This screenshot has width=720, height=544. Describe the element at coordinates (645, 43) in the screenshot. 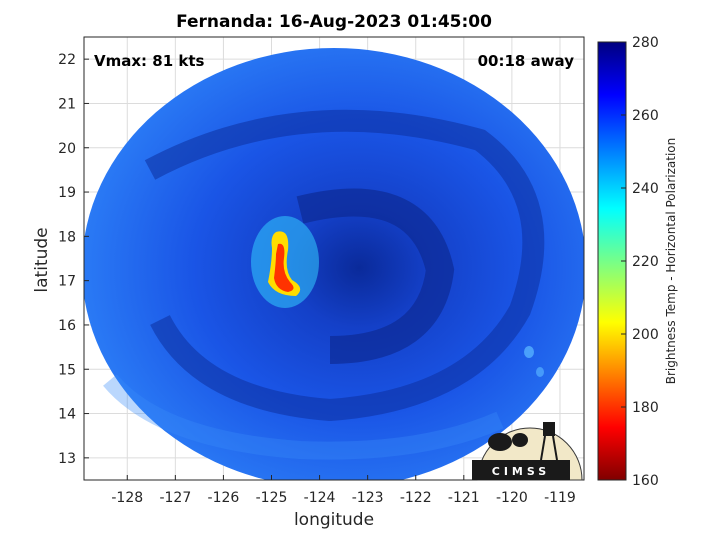

I see `colorbar-tick-label: 280` at that location.